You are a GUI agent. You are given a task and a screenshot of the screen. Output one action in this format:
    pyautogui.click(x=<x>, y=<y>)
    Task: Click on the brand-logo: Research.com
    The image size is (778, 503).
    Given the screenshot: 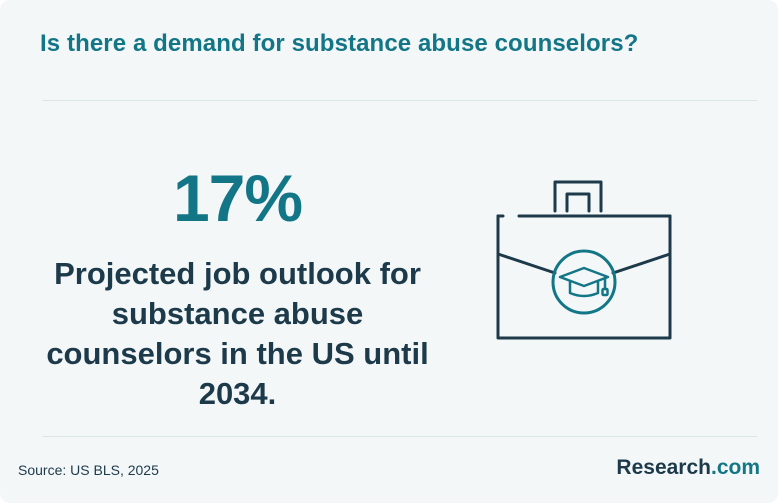 What is the action you would take?
    pyautogui.click(x=688, y=468)
    